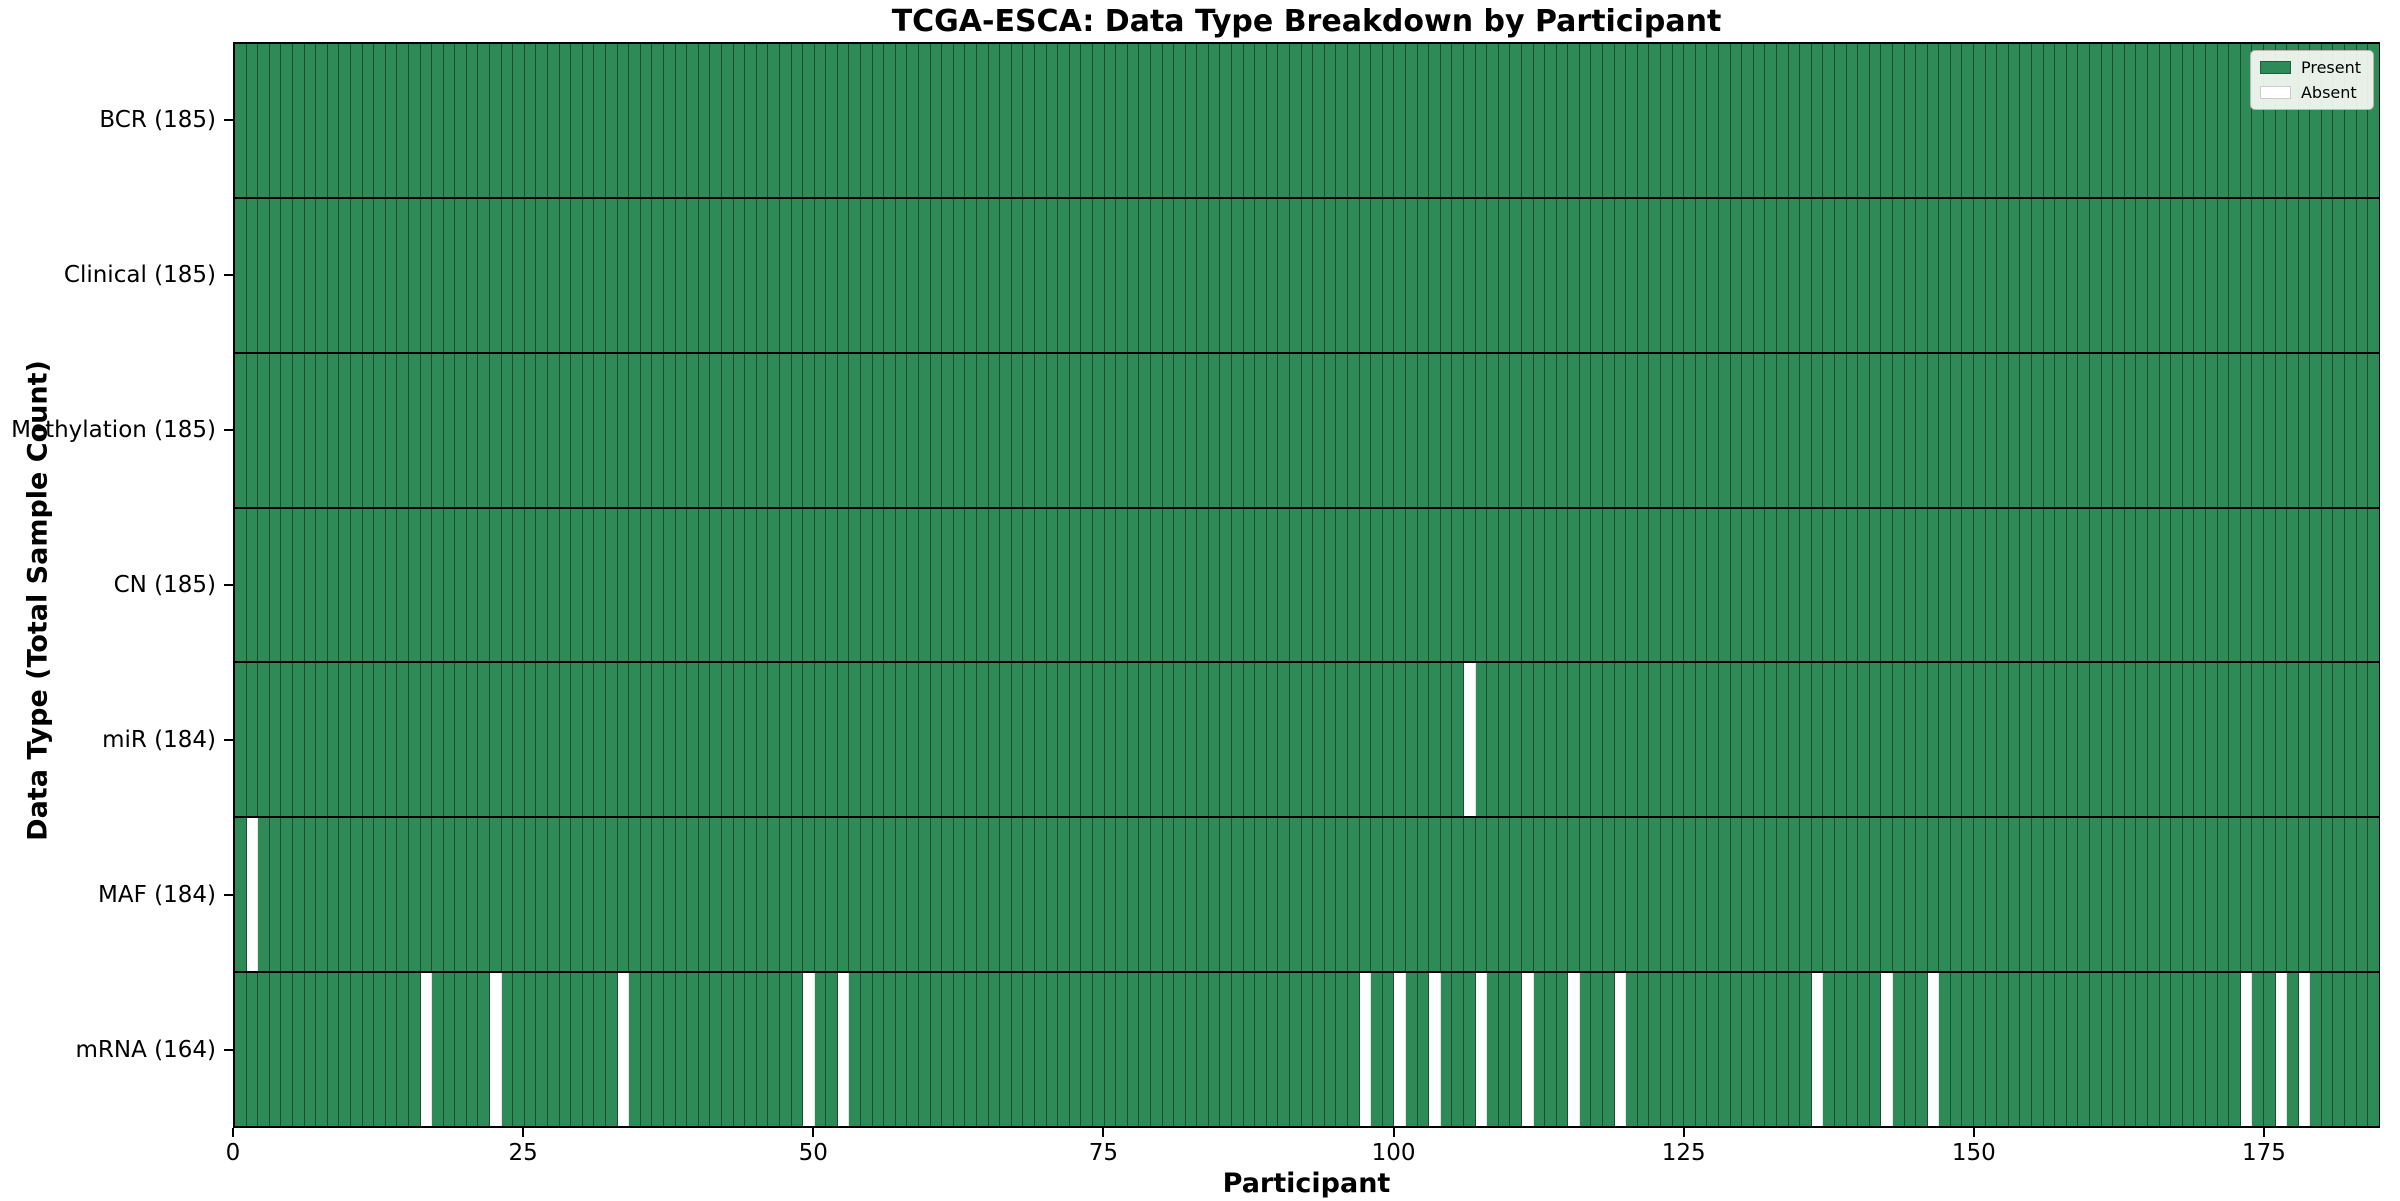 Image resolution: width=2400 pixels, height=1201 pixels. Describe the element at coordinates (820, 585) in the screenshot. I see `cell-CN-p50-present` at that location.